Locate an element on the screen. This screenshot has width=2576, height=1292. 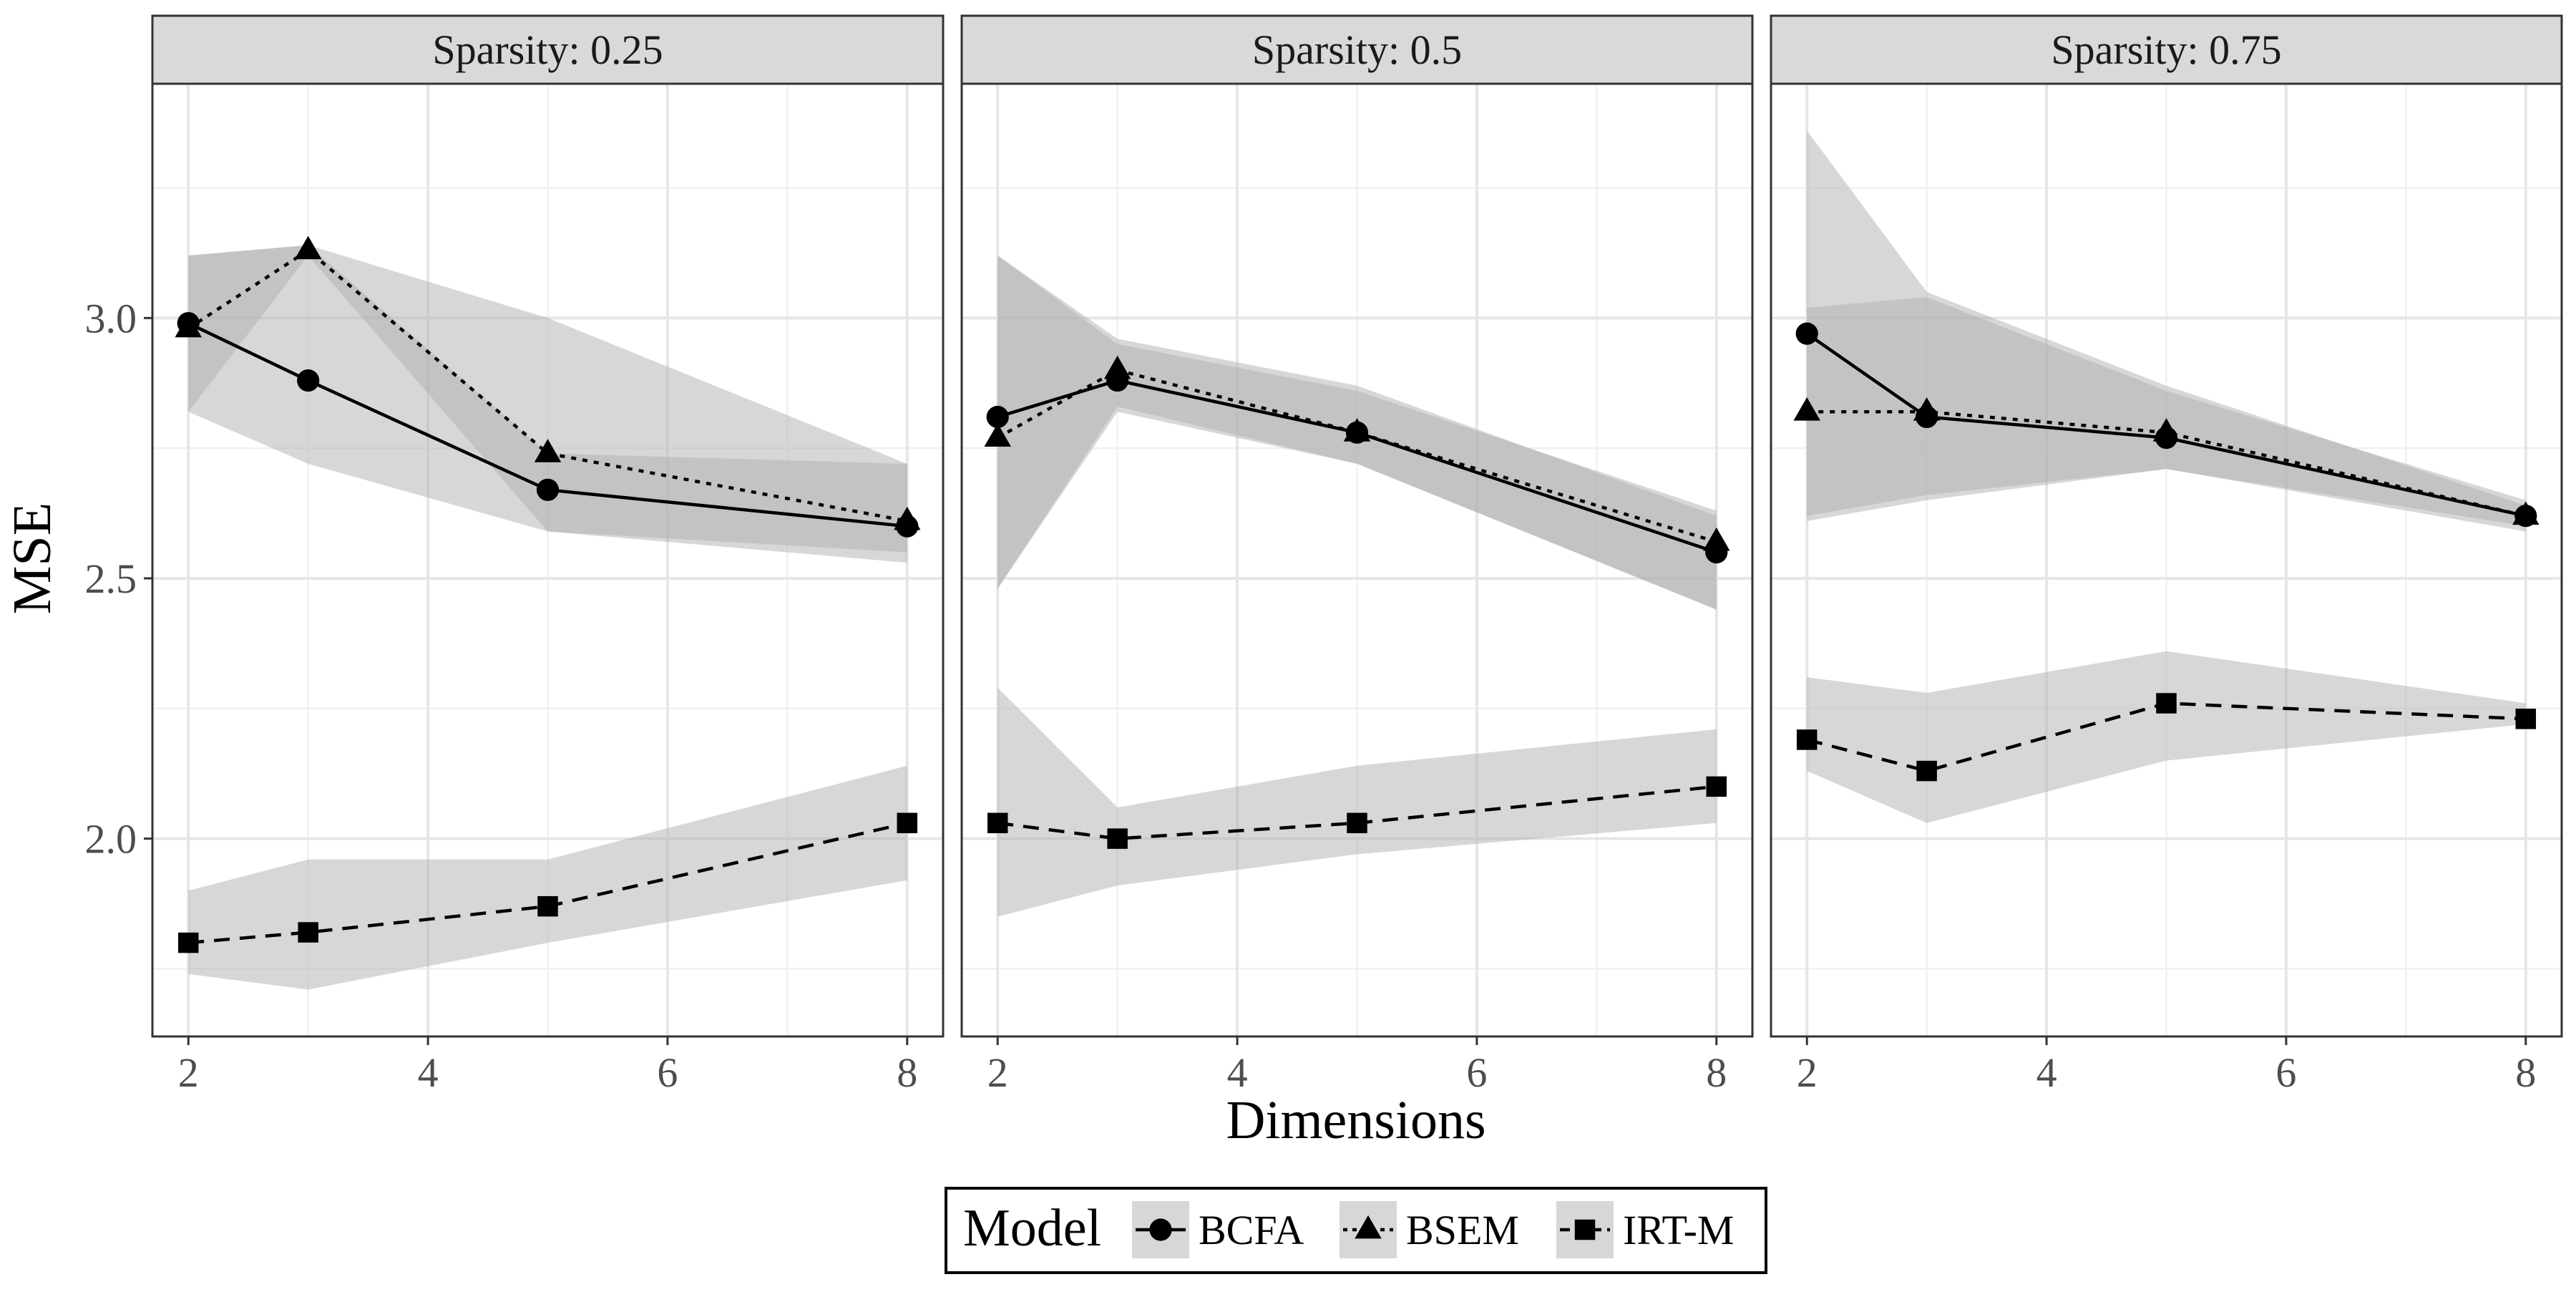
legend-item-bsem: BSEM is located at coordinates (1429, 1229).